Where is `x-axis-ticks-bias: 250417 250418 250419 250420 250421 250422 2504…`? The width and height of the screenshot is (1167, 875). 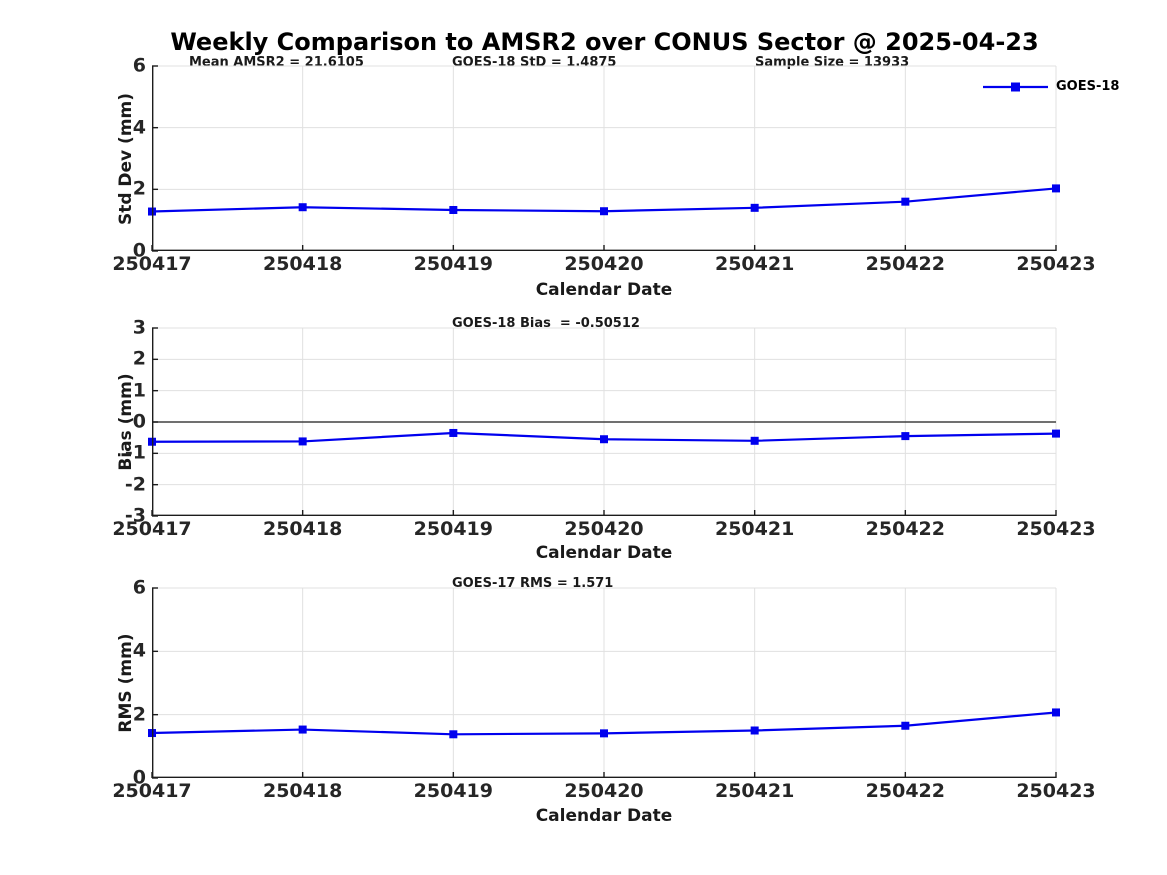 x-axis-ticks-bias: 250417 250418 250419 250420 250421 250422 2504… is located at coordinates (603, 529).